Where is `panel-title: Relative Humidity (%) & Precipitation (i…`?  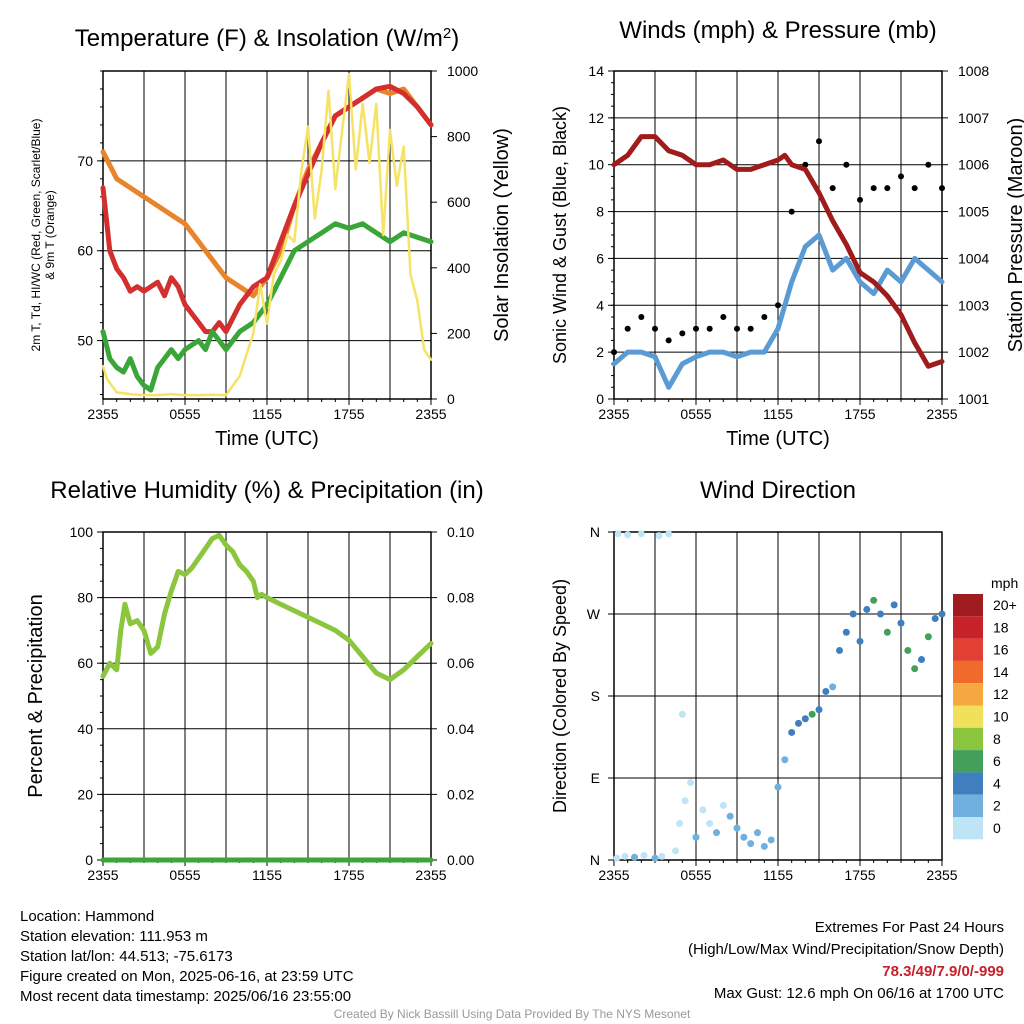 panel-title: Relative Humidity (%) & Precipitation (i… is located at coordinates (266, 490).